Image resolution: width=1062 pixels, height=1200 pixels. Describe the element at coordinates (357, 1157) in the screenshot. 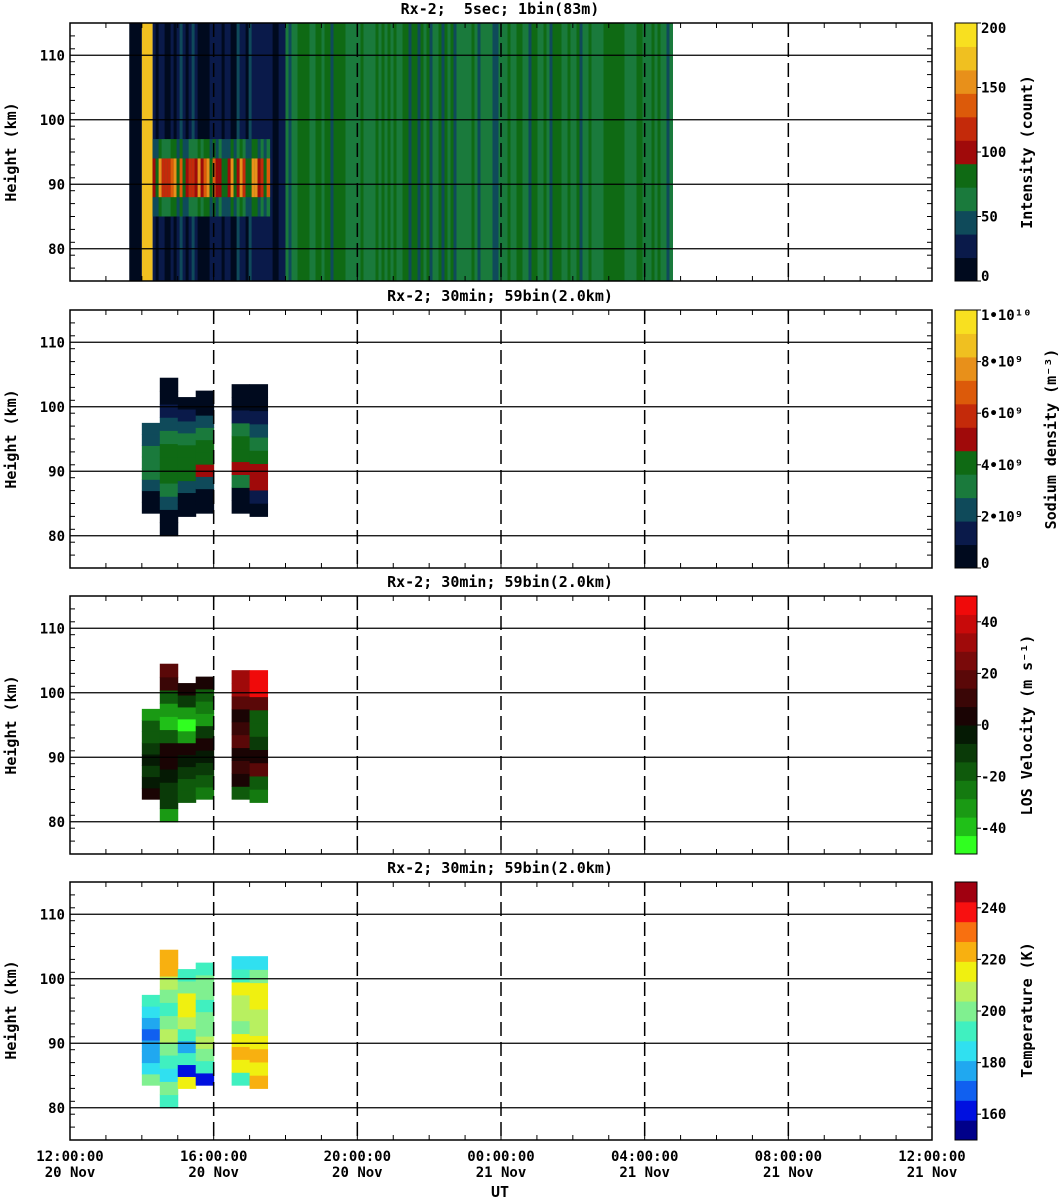

I see `x-tick-label-time: 20:00:00` at that location.